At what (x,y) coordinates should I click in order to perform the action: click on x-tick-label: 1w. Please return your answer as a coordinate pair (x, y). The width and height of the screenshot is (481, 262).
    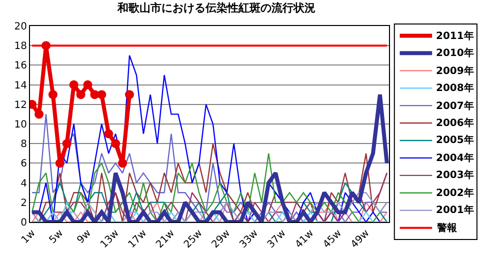
    Looking at the image, I should click on (29, 237).